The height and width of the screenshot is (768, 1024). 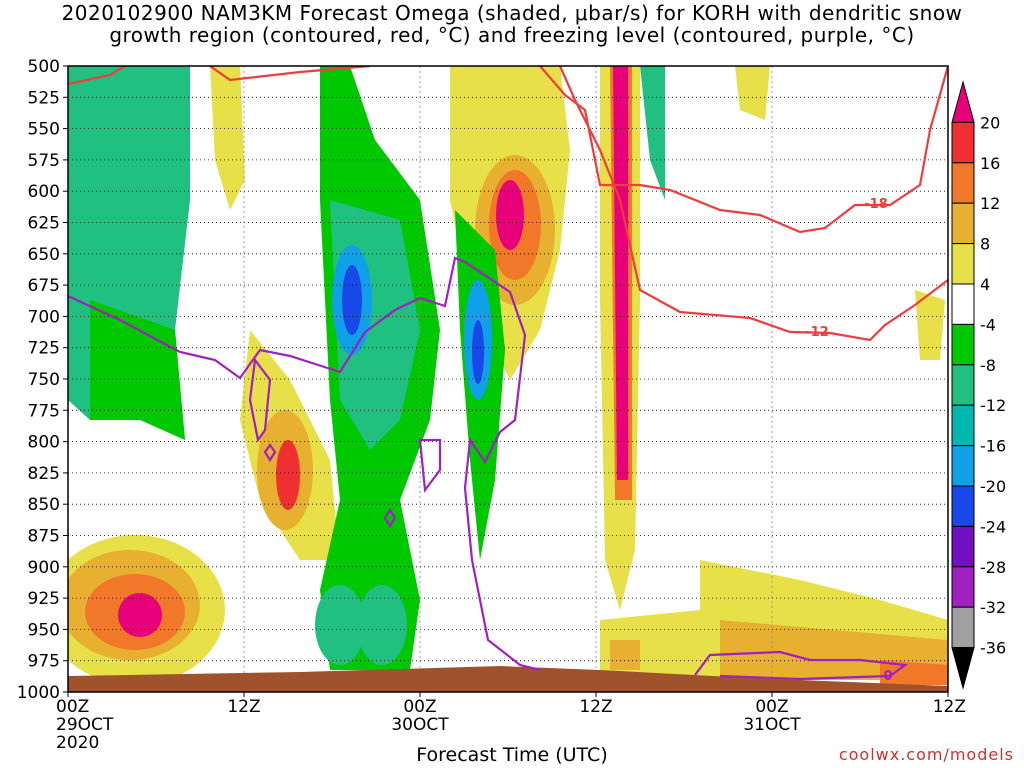 What do you see at coordinates (993, 446) in the screenshot?
I see `colorbar-label: -16` at bounding box center [993, 446].